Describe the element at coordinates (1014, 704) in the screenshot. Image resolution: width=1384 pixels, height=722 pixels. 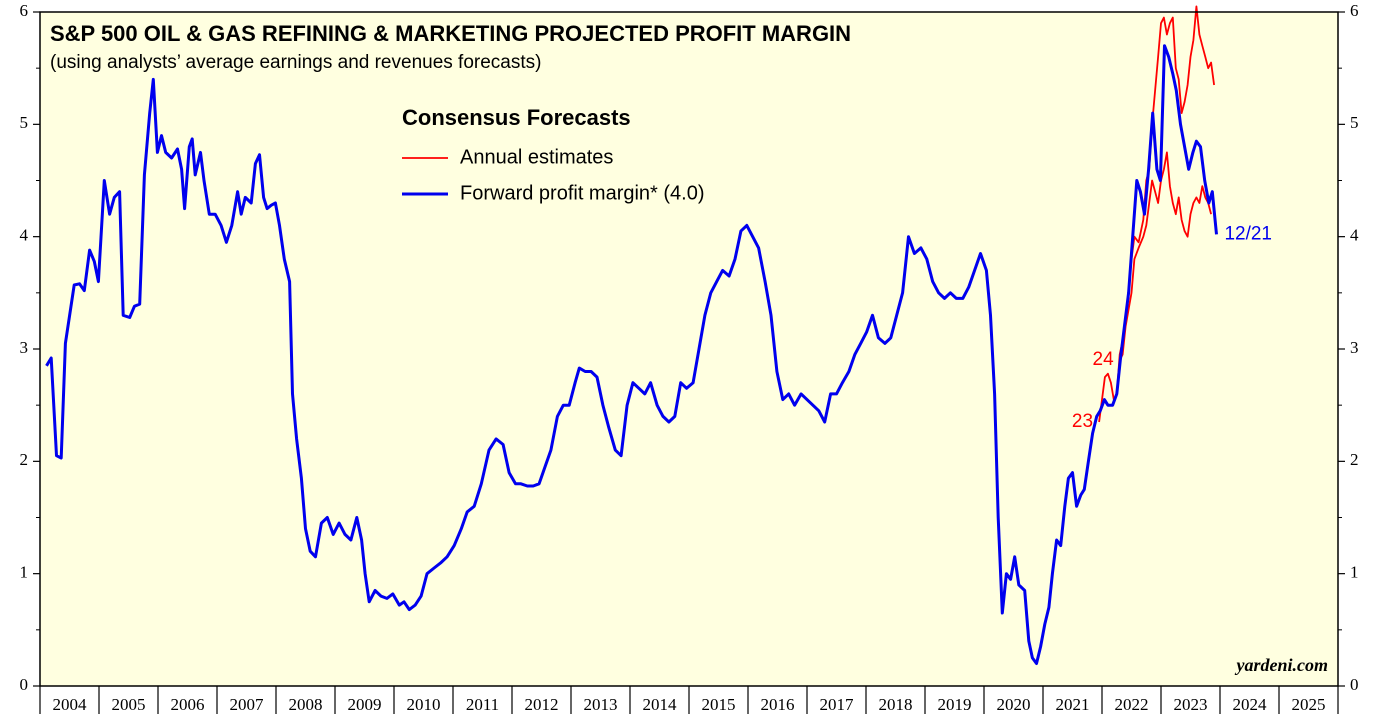
I see `x-tick-label: 2020` at that location.